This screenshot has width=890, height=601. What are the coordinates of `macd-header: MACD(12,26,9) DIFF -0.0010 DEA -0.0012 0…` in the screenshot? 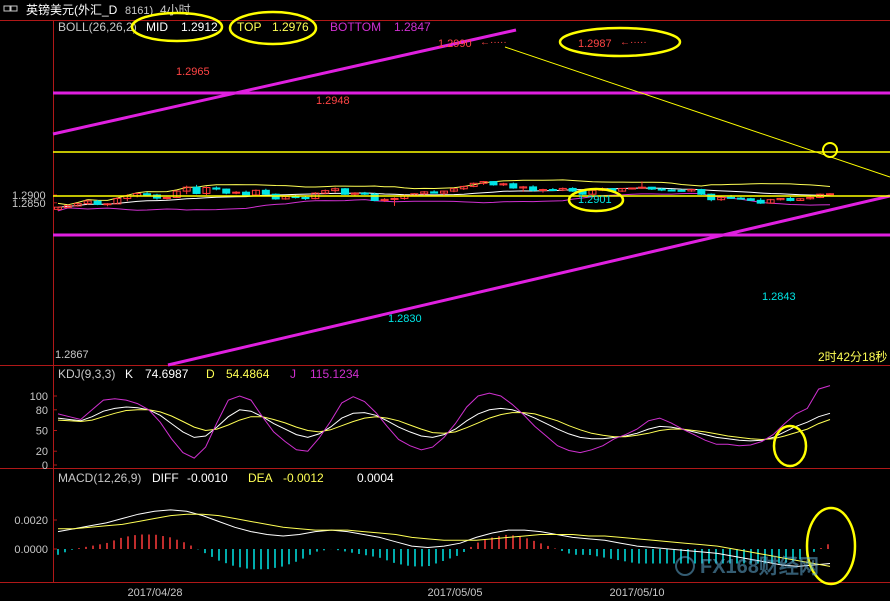 It's located at (226, 478).